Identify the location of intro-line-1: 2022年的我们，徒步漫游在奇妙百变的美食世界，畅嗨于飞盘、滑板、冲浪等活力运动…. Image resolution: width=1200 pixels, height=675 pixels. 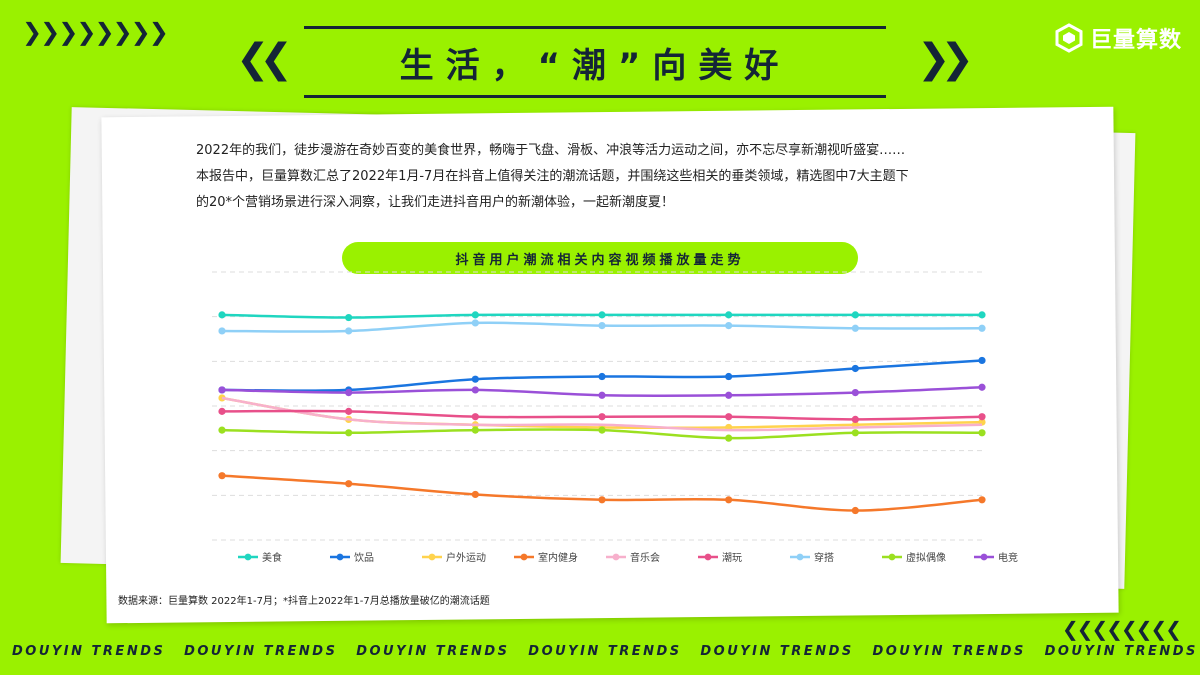
(551, 150).